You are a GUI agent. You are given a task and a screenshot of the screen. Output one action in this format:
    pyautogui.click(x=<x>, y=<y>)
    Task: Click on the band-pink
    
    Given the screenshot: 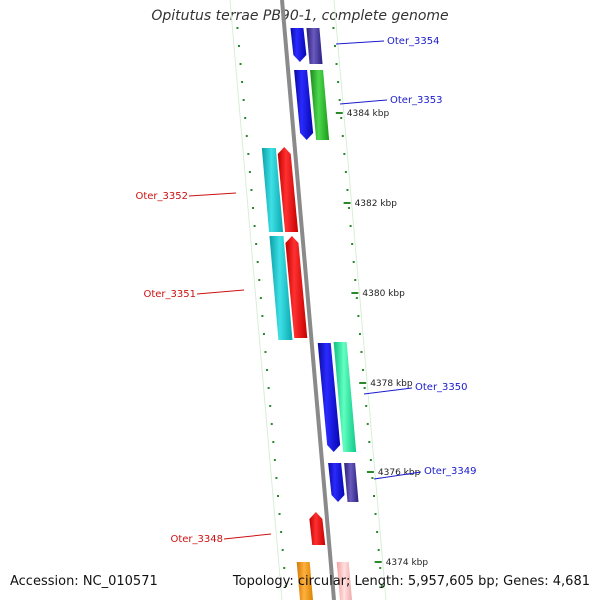 What is the action you would take?
    pyautogui.click(x=344, y=581)
    